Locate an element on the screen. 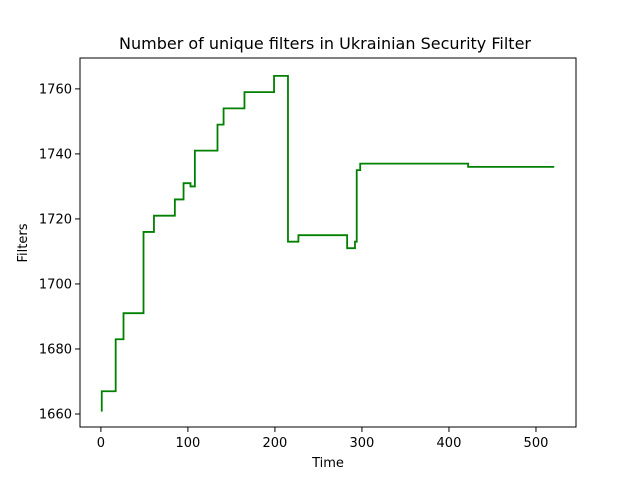 The image size is (640, 480). x-tick-label: 500 is located at coordinates (536, 443).